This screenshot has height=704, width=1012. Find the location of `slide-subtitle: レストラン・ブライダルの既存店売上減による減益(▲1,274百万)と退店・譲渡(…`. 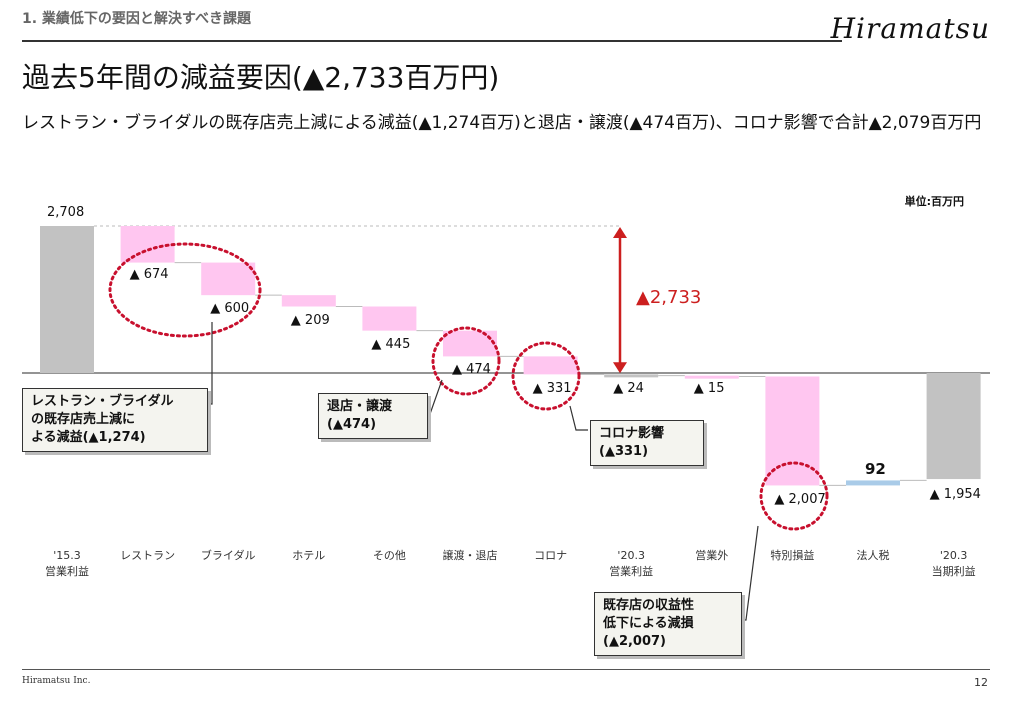

slide-subtitle: レストラン・ブライダルの既存店売上減による減益(▲1,274百万)と退店・譲渡(… is located at coordinates (502, 123).